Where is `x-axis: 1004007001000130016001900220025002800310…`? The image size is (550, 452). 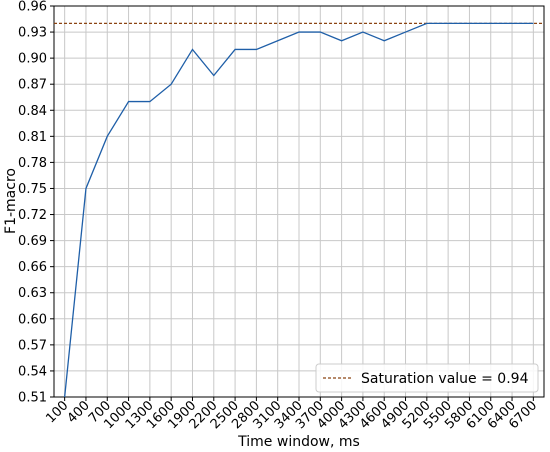
x-axis: 1004007001000130016001900220025002800310… is located at coordinates (291, 414).